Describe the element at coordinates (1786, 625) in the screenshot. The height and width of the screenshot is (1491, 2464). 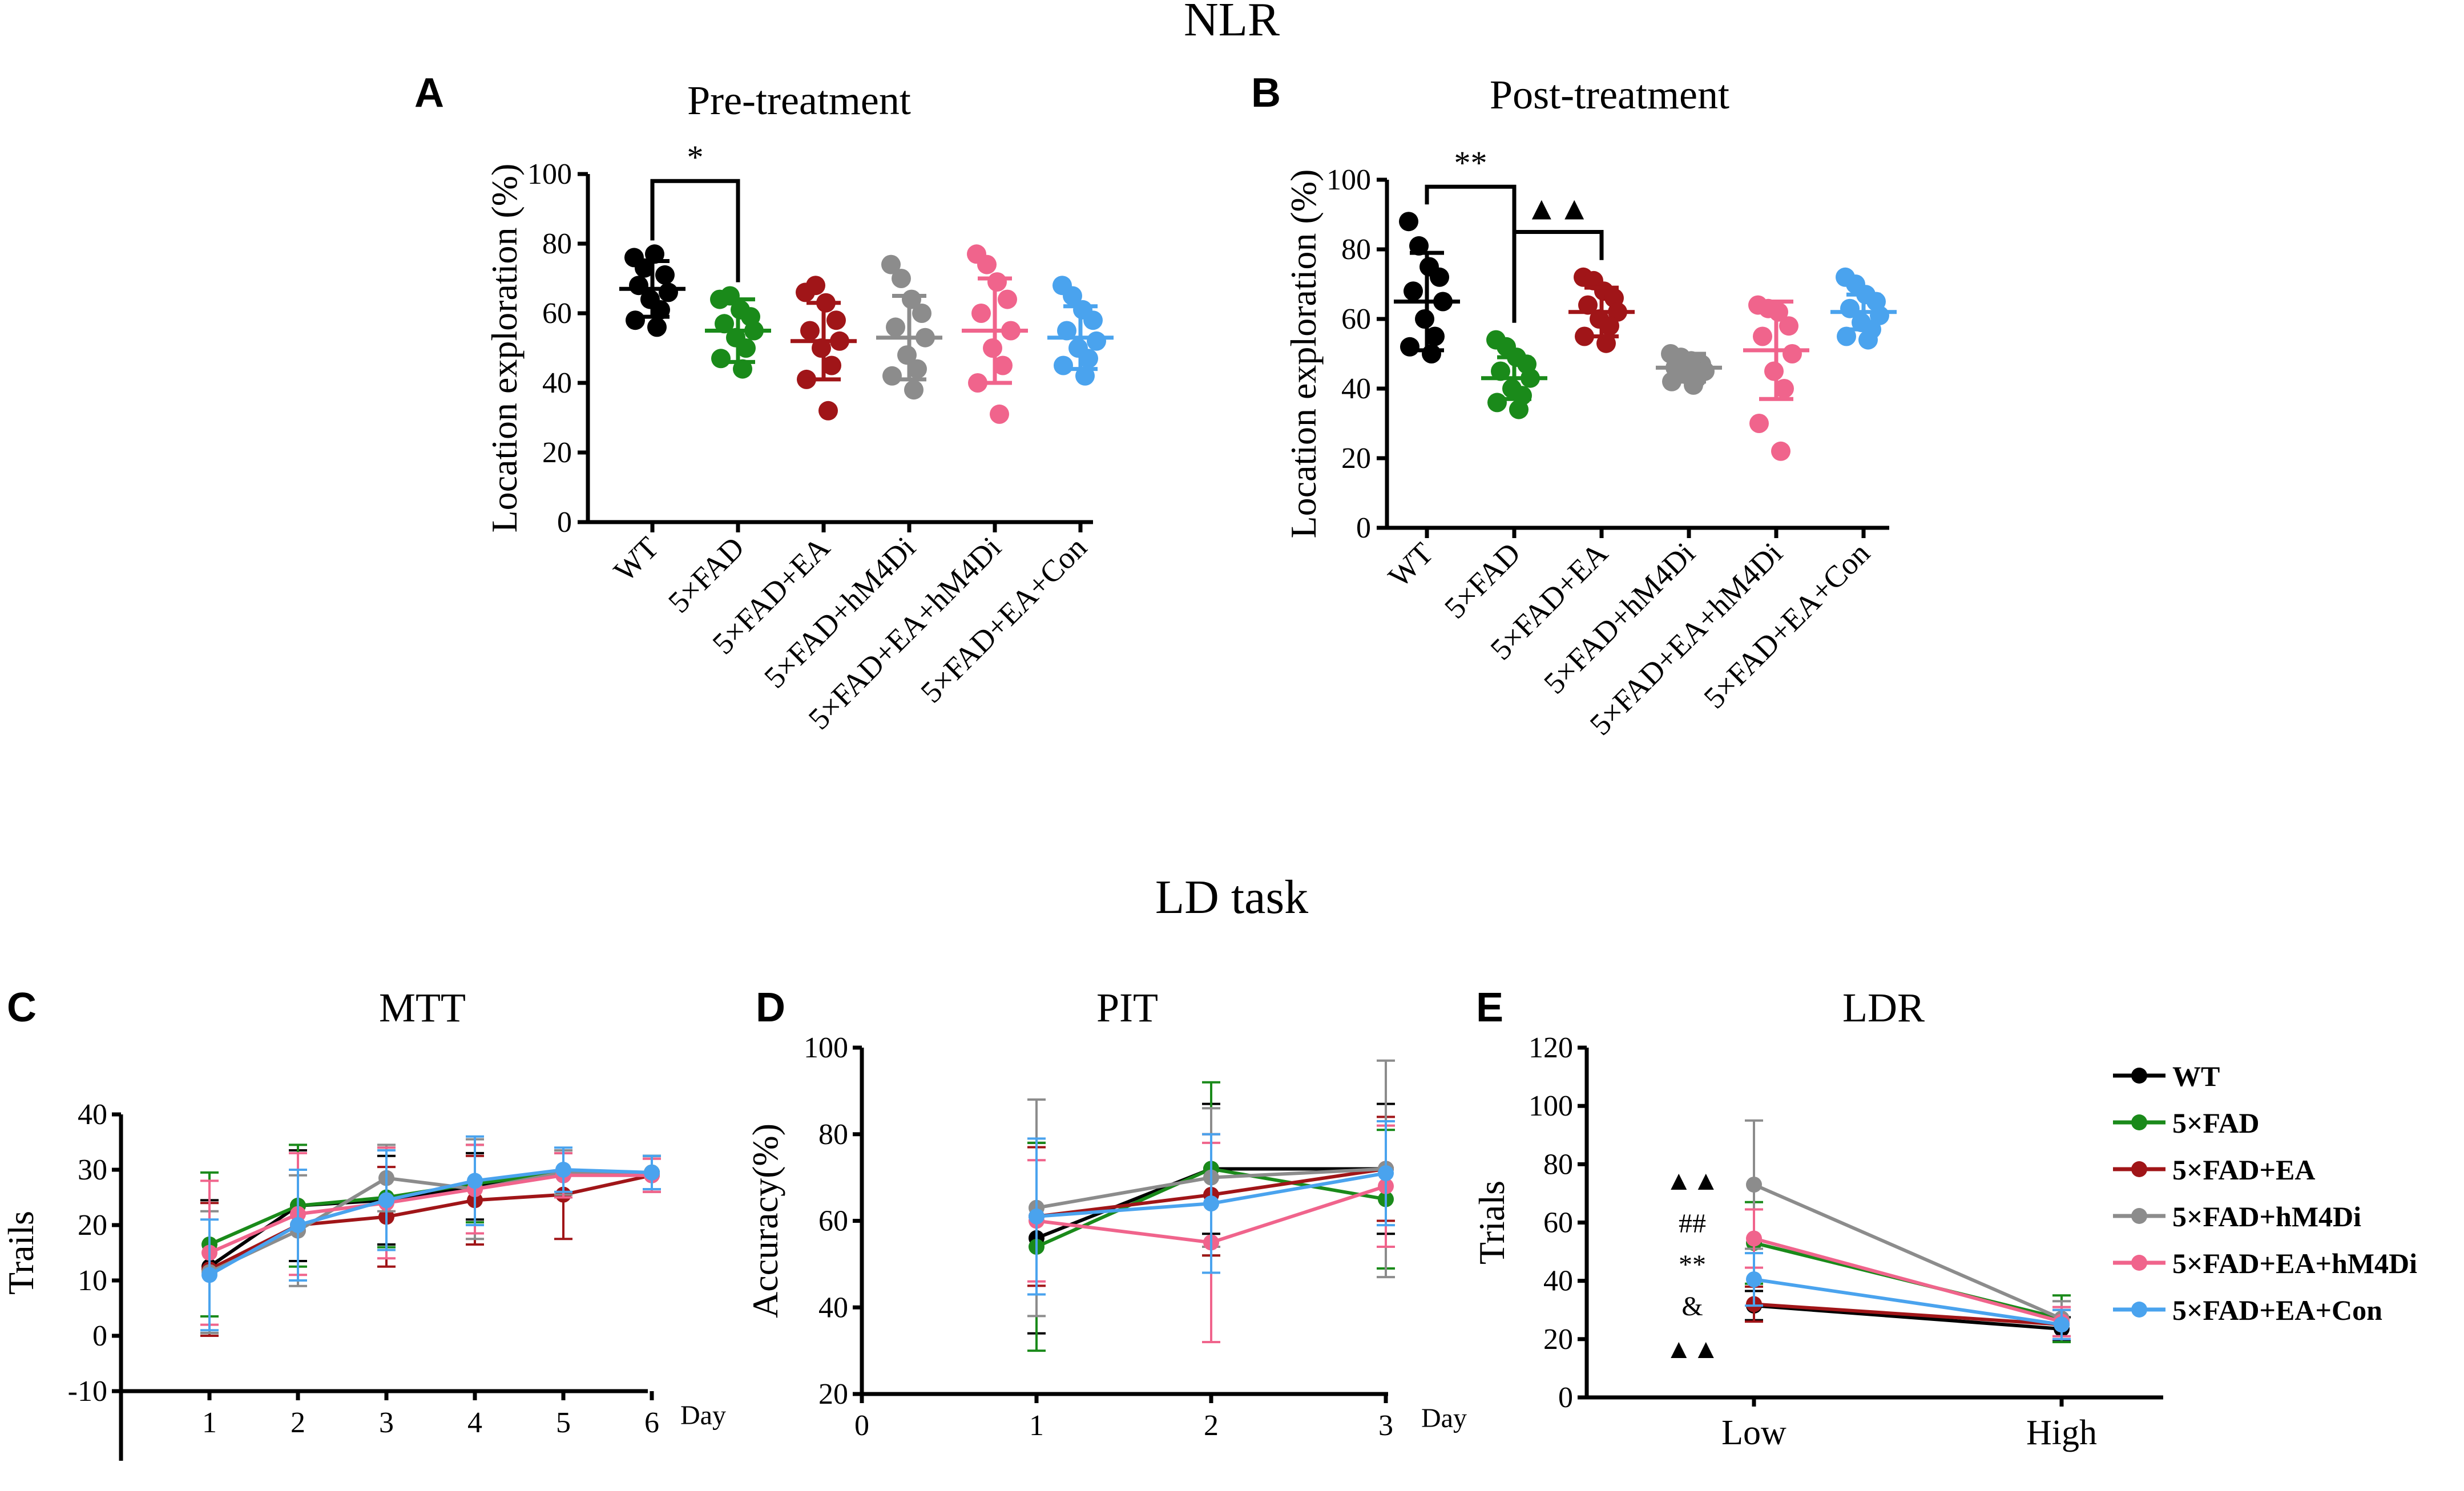
I see `x-tick-label: 5×FAD+EA+Con` at that location.